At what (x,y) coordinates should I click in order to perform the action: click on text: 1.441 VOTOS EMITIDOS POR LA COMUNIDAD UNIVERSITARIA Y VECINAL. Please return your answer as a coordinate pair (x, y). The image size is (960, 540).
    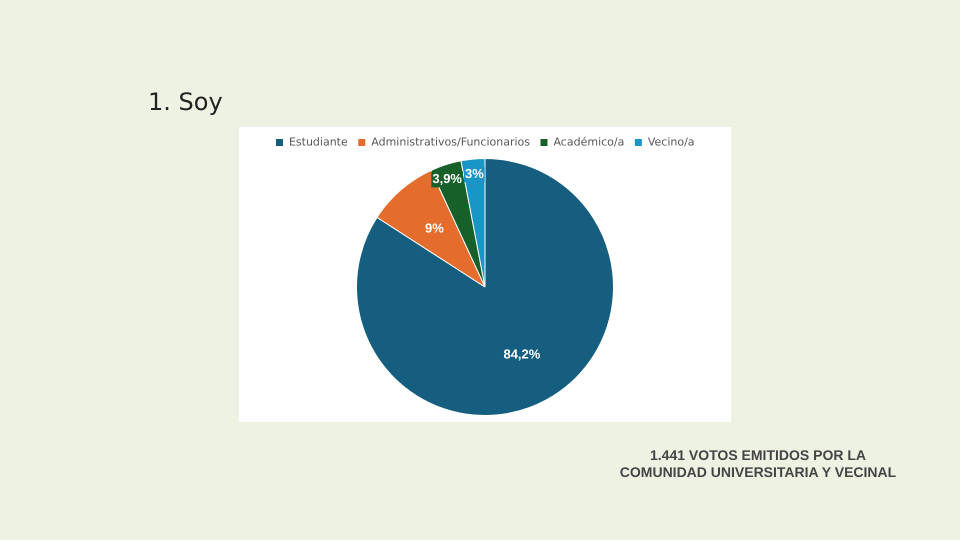
    Looking at the image, I should click on (758, 464).